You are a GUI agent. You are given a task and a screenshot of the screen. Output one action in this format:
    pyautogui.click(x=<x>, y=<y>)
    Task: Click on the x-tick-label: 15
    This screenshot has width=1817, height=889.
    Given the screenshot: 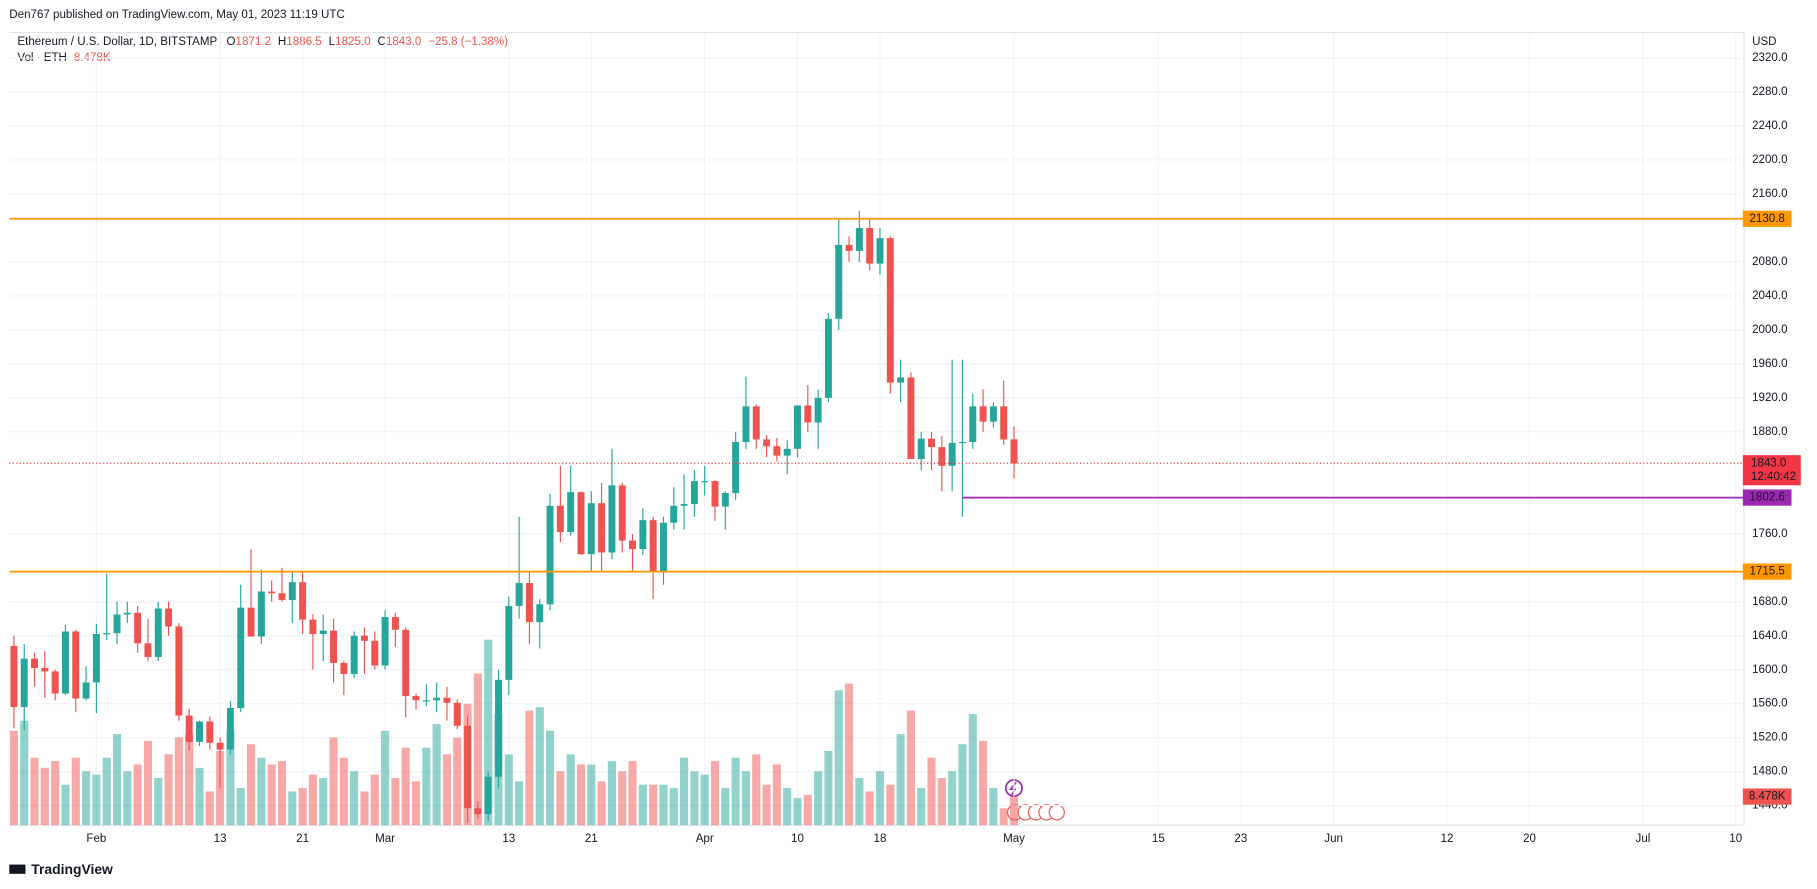 What is the action you would take?
    pyautogui.click(x=1158, y=839)
    